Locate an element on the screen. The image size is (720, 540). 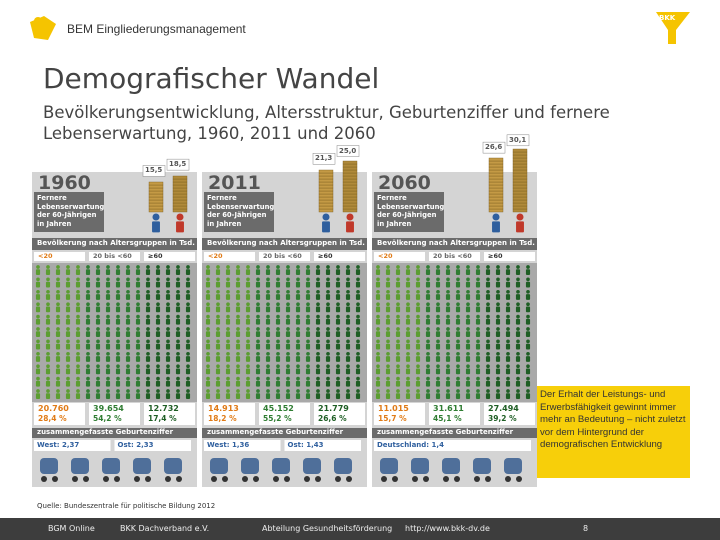
population-share: 55,2 % is located at coordinates (277, 418).